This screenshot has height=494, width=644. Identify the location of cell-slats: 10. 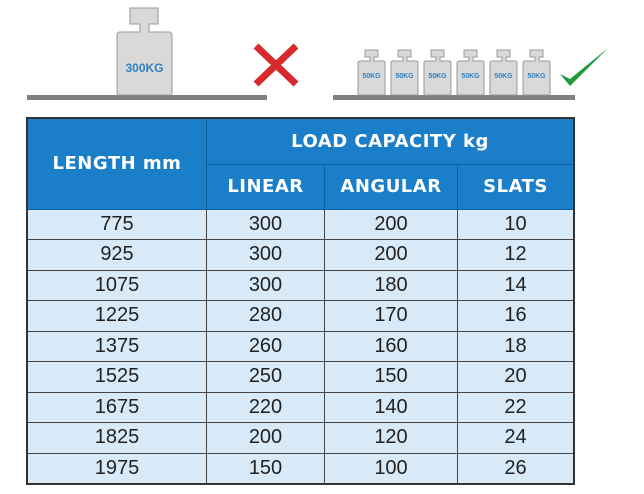
(516, 224).